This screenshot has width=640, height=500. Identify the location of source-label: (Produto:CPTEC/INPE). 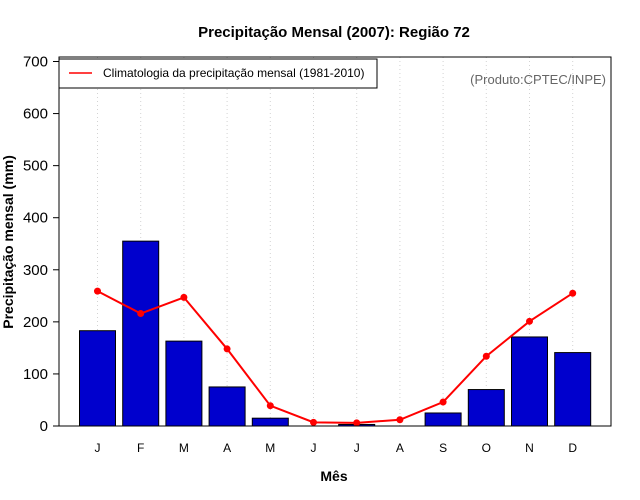
(538, 79).